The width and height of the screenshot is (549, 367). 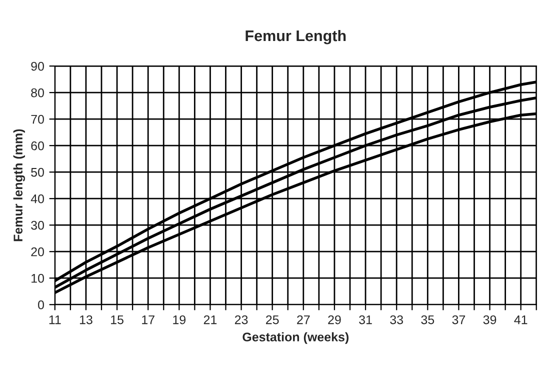 What do you see at coordinates (210, 319) in the screenshot?
I see `x-tick-label: 21` at bounding box center [210, 319].